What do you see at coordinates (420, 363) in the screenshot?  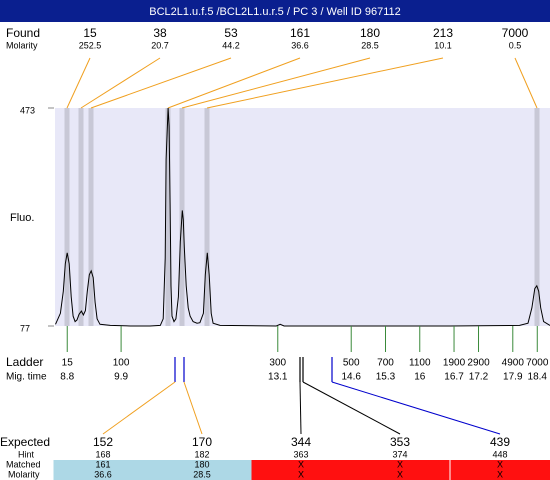 I see `ladder-size: 1100` at bounding box center [420, 363].